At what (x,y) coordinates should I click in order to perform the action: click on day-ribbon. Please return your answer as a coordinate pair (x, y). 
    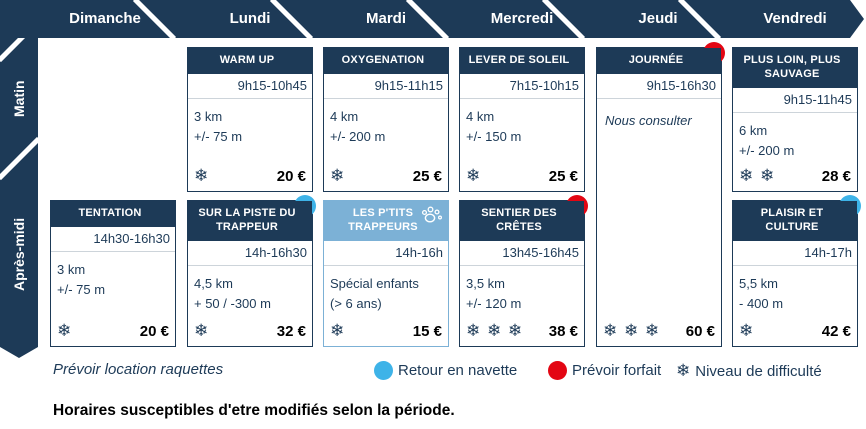
    Looking at the image, I should click on (432, 19).